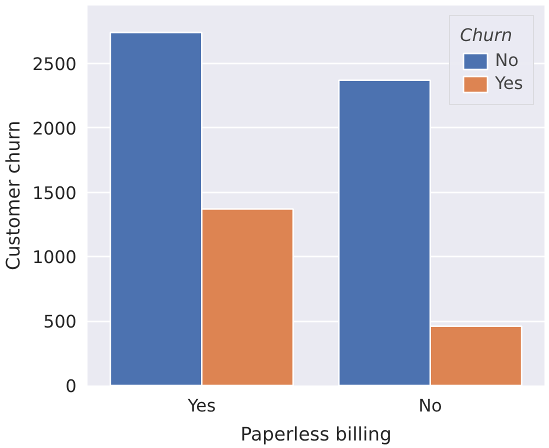 The width and height of the screenshot is (549, 448). What do you see at coordinates (54, 129) in the screenshot?
I see `y-tick-label: 2000` at bounding box center [54, 129].